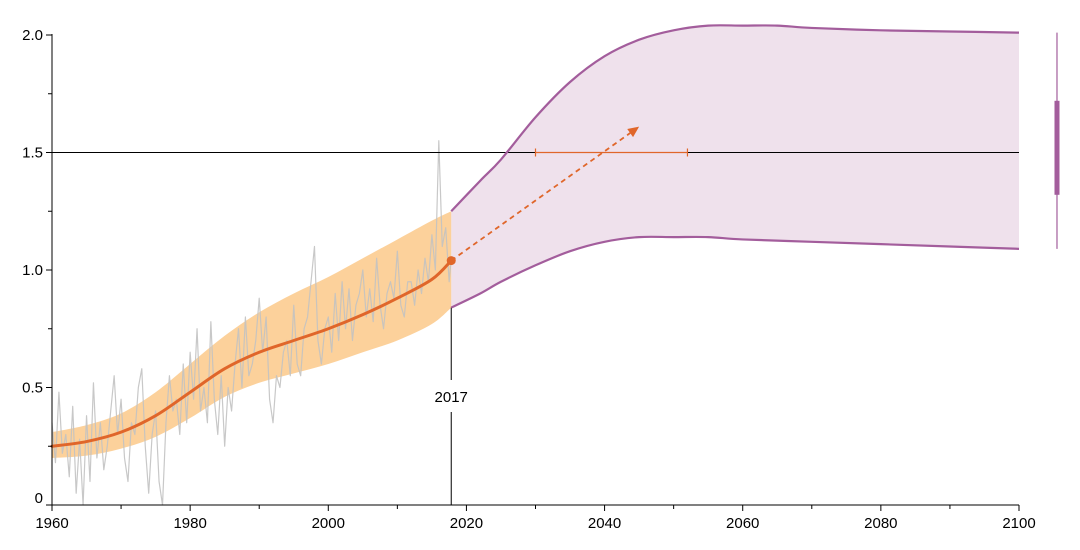  I want to click on x-tick-label: 2080, so click(880, 523).